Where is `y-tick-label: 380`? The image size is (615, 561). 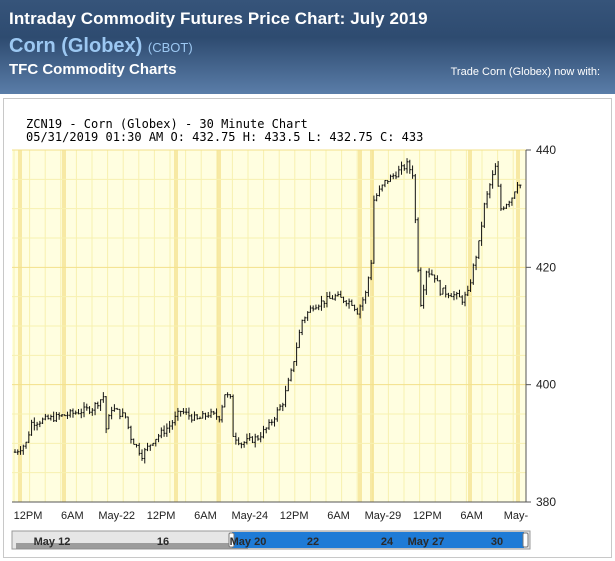 y-tick-label: 380 is located at coordinates (546, 502).